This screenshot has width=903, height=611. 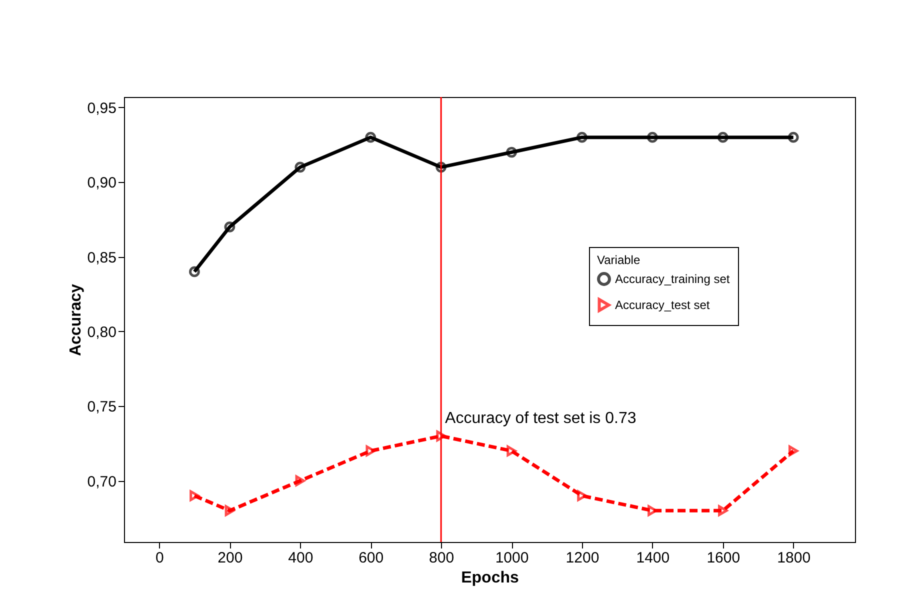 What do you see at coordinates (301, 558) in the screenshot?
I see `x-tick-label: 400` at bounding box center [301, 558].